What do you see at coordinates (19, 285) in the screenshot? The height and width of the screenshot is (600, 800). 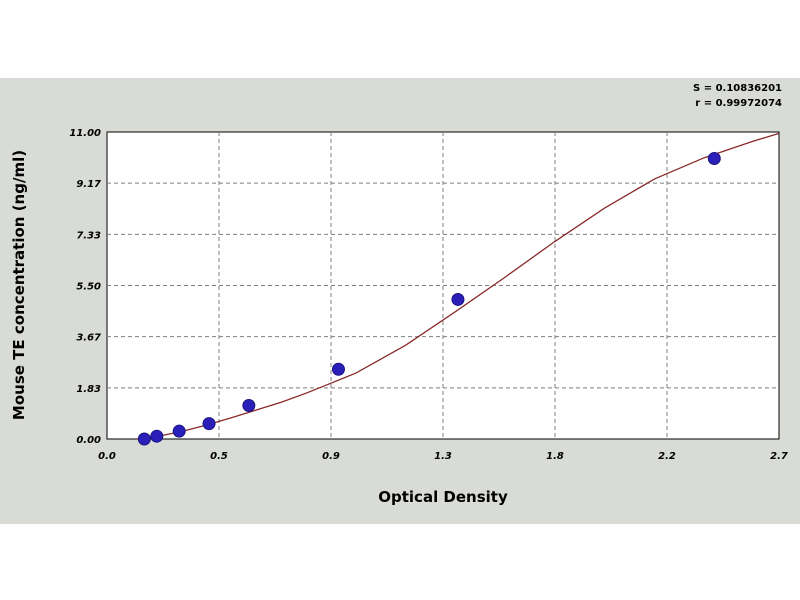 I see `y-axis-title: Mouse TE concentration (ng/ml)` at bounding box center [19, 285].